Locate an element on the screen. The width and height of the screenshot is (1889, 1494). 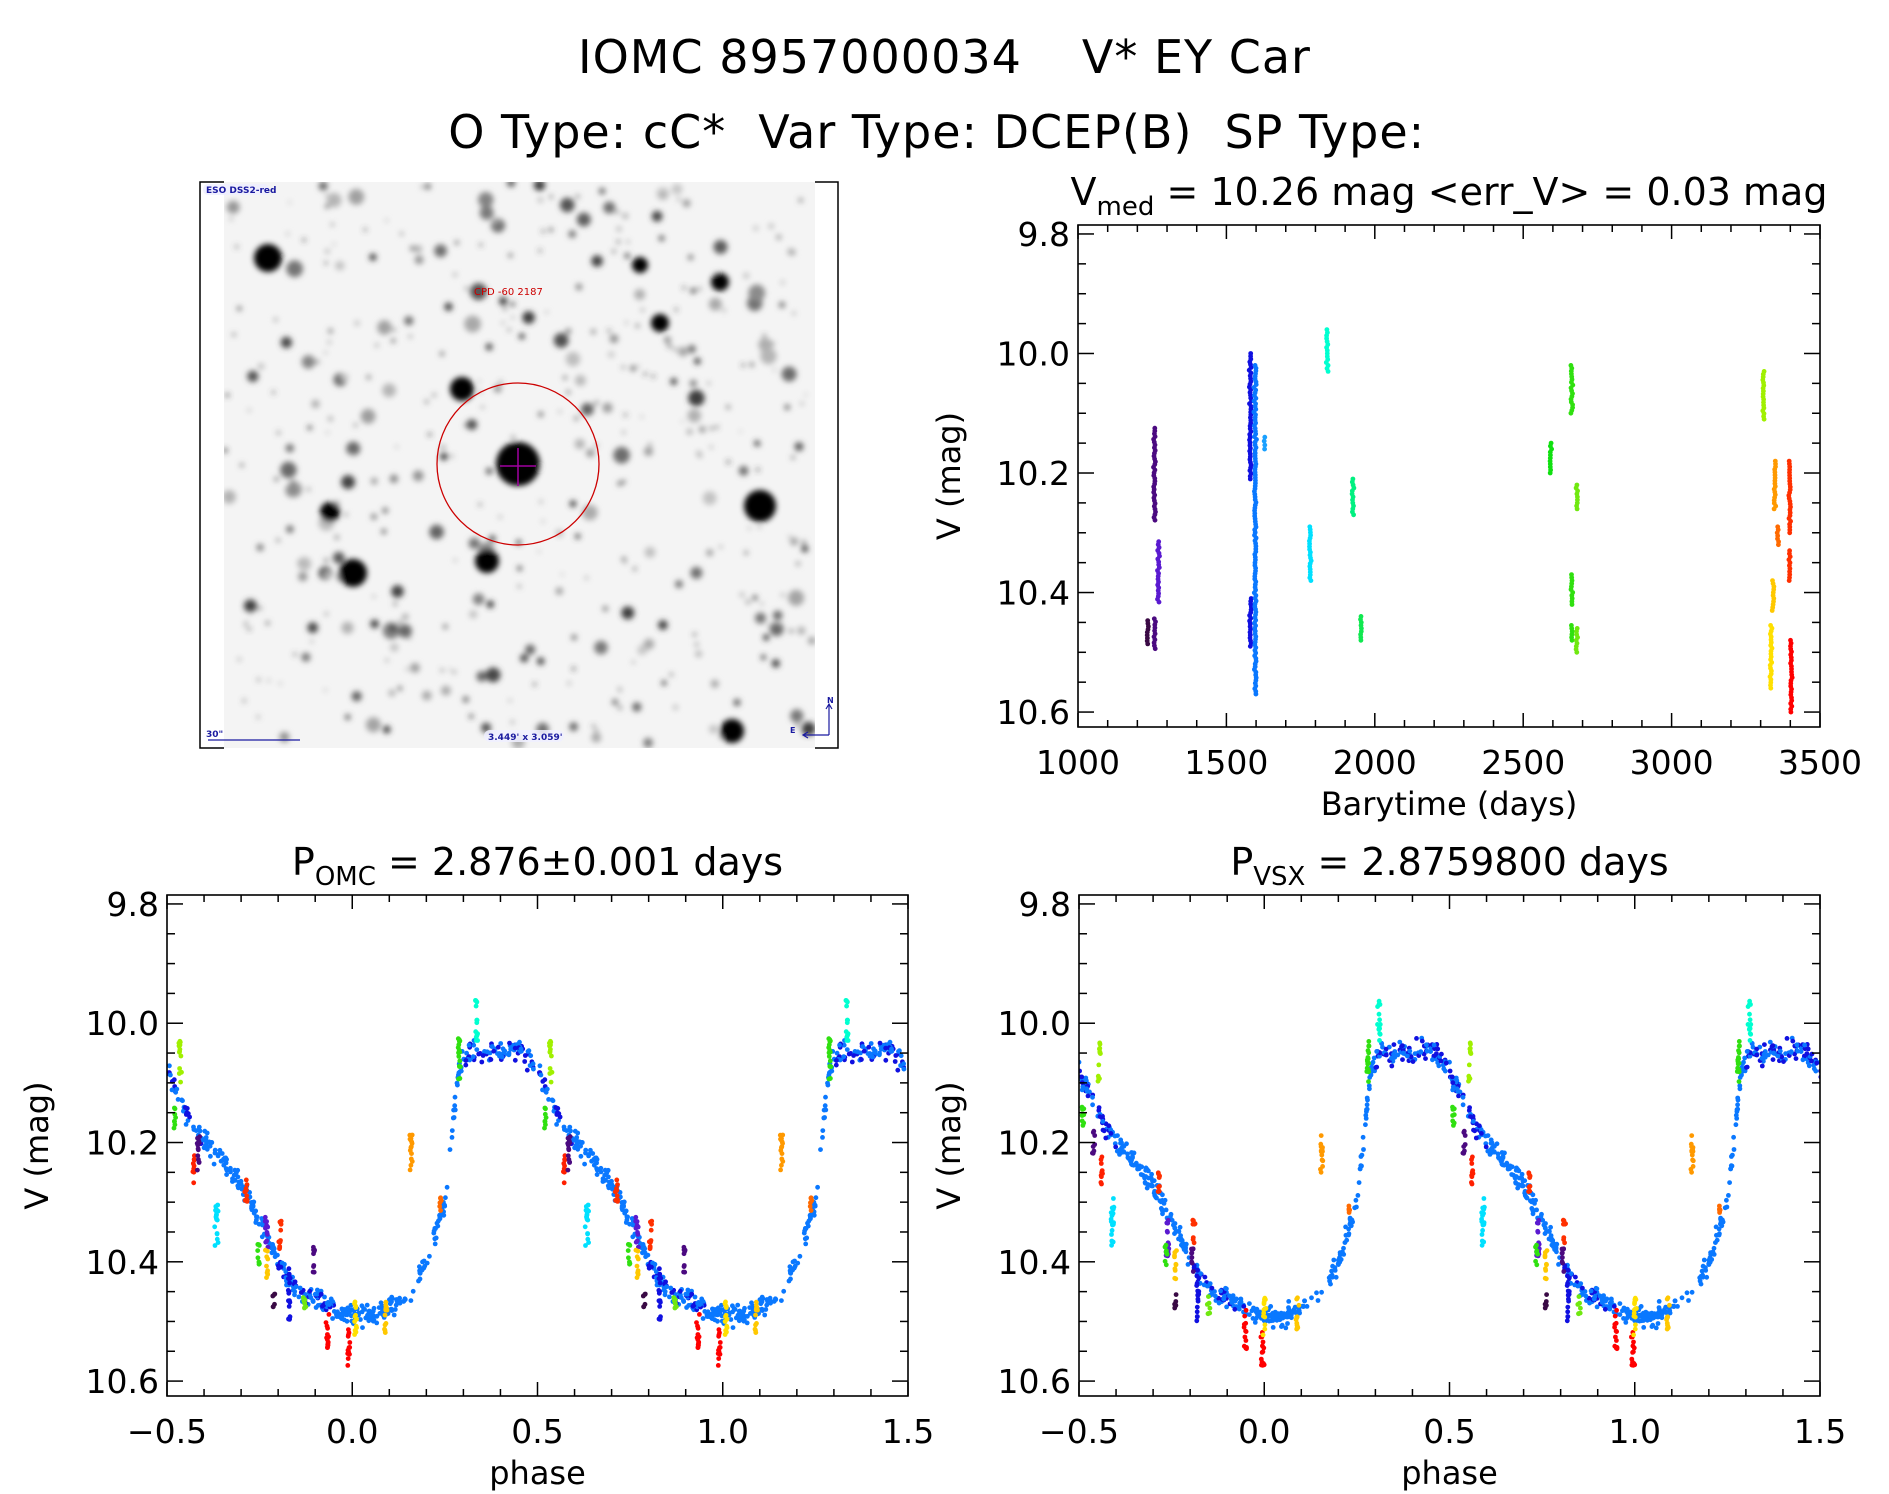
scale-bar-label: 30" is located at coordinates (214, 735).